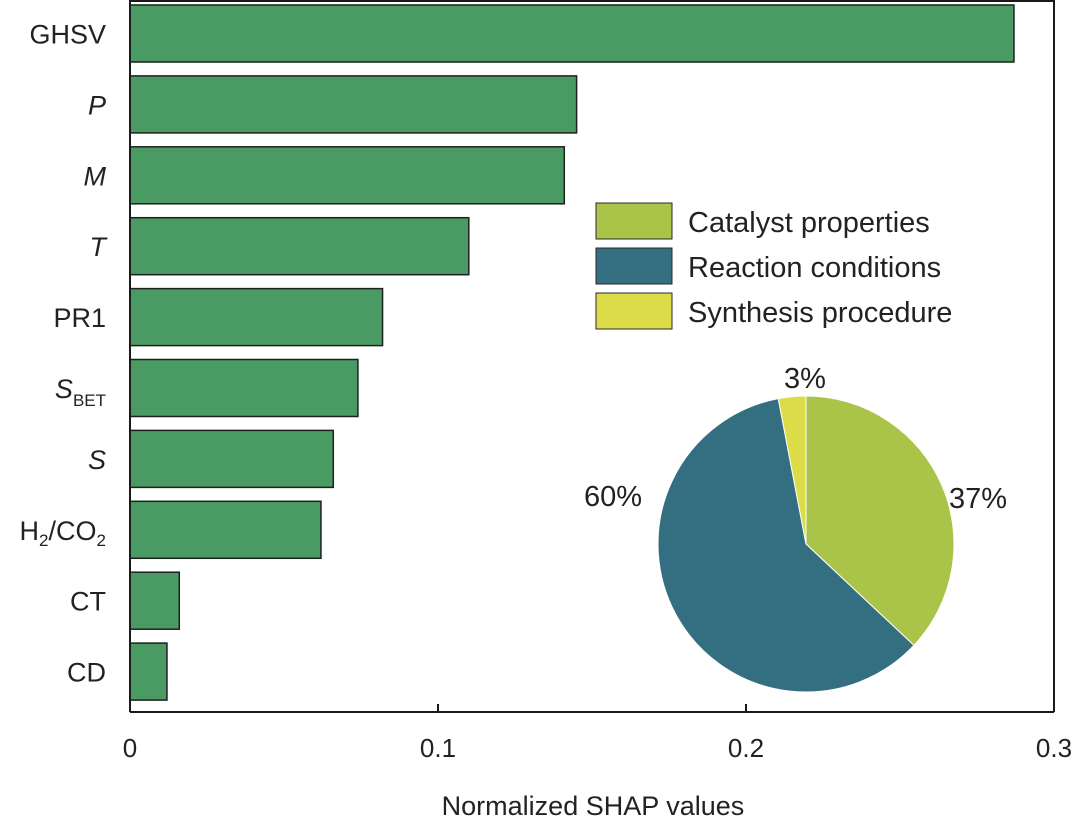 The image size is (1080, 823). Describe the element at coordinates (67, 35) in the screenshot. I see `y-tick-label-0: GHSV` at that location.